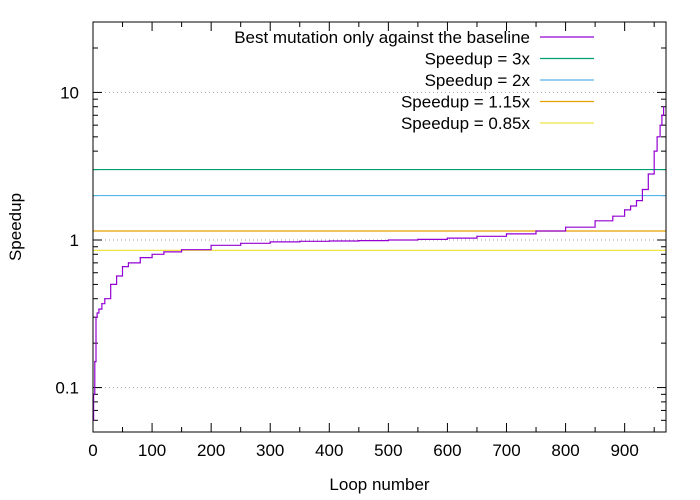 This screenshot has height=500, width=700. Describe the element at coordinates (152, 450) in the screenshot. I see `x-tick-label: 100` at that location.